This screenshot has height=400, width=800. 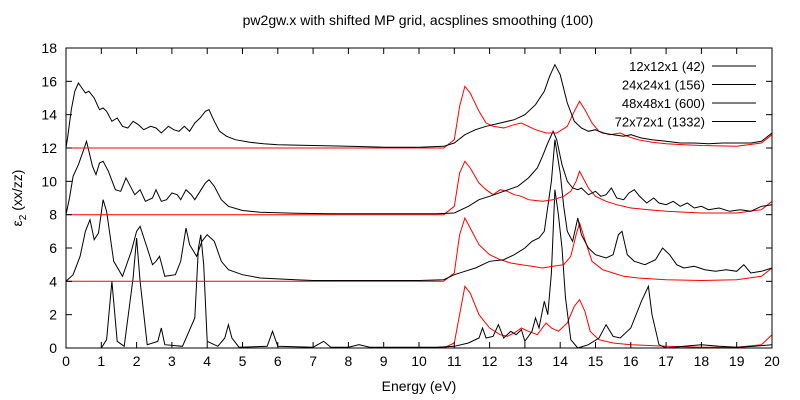 What do you see at coordinates (419, 386) in the screenshot?
I see `x-axis-label: Energy (eV)` at bounding box center [419, 386].